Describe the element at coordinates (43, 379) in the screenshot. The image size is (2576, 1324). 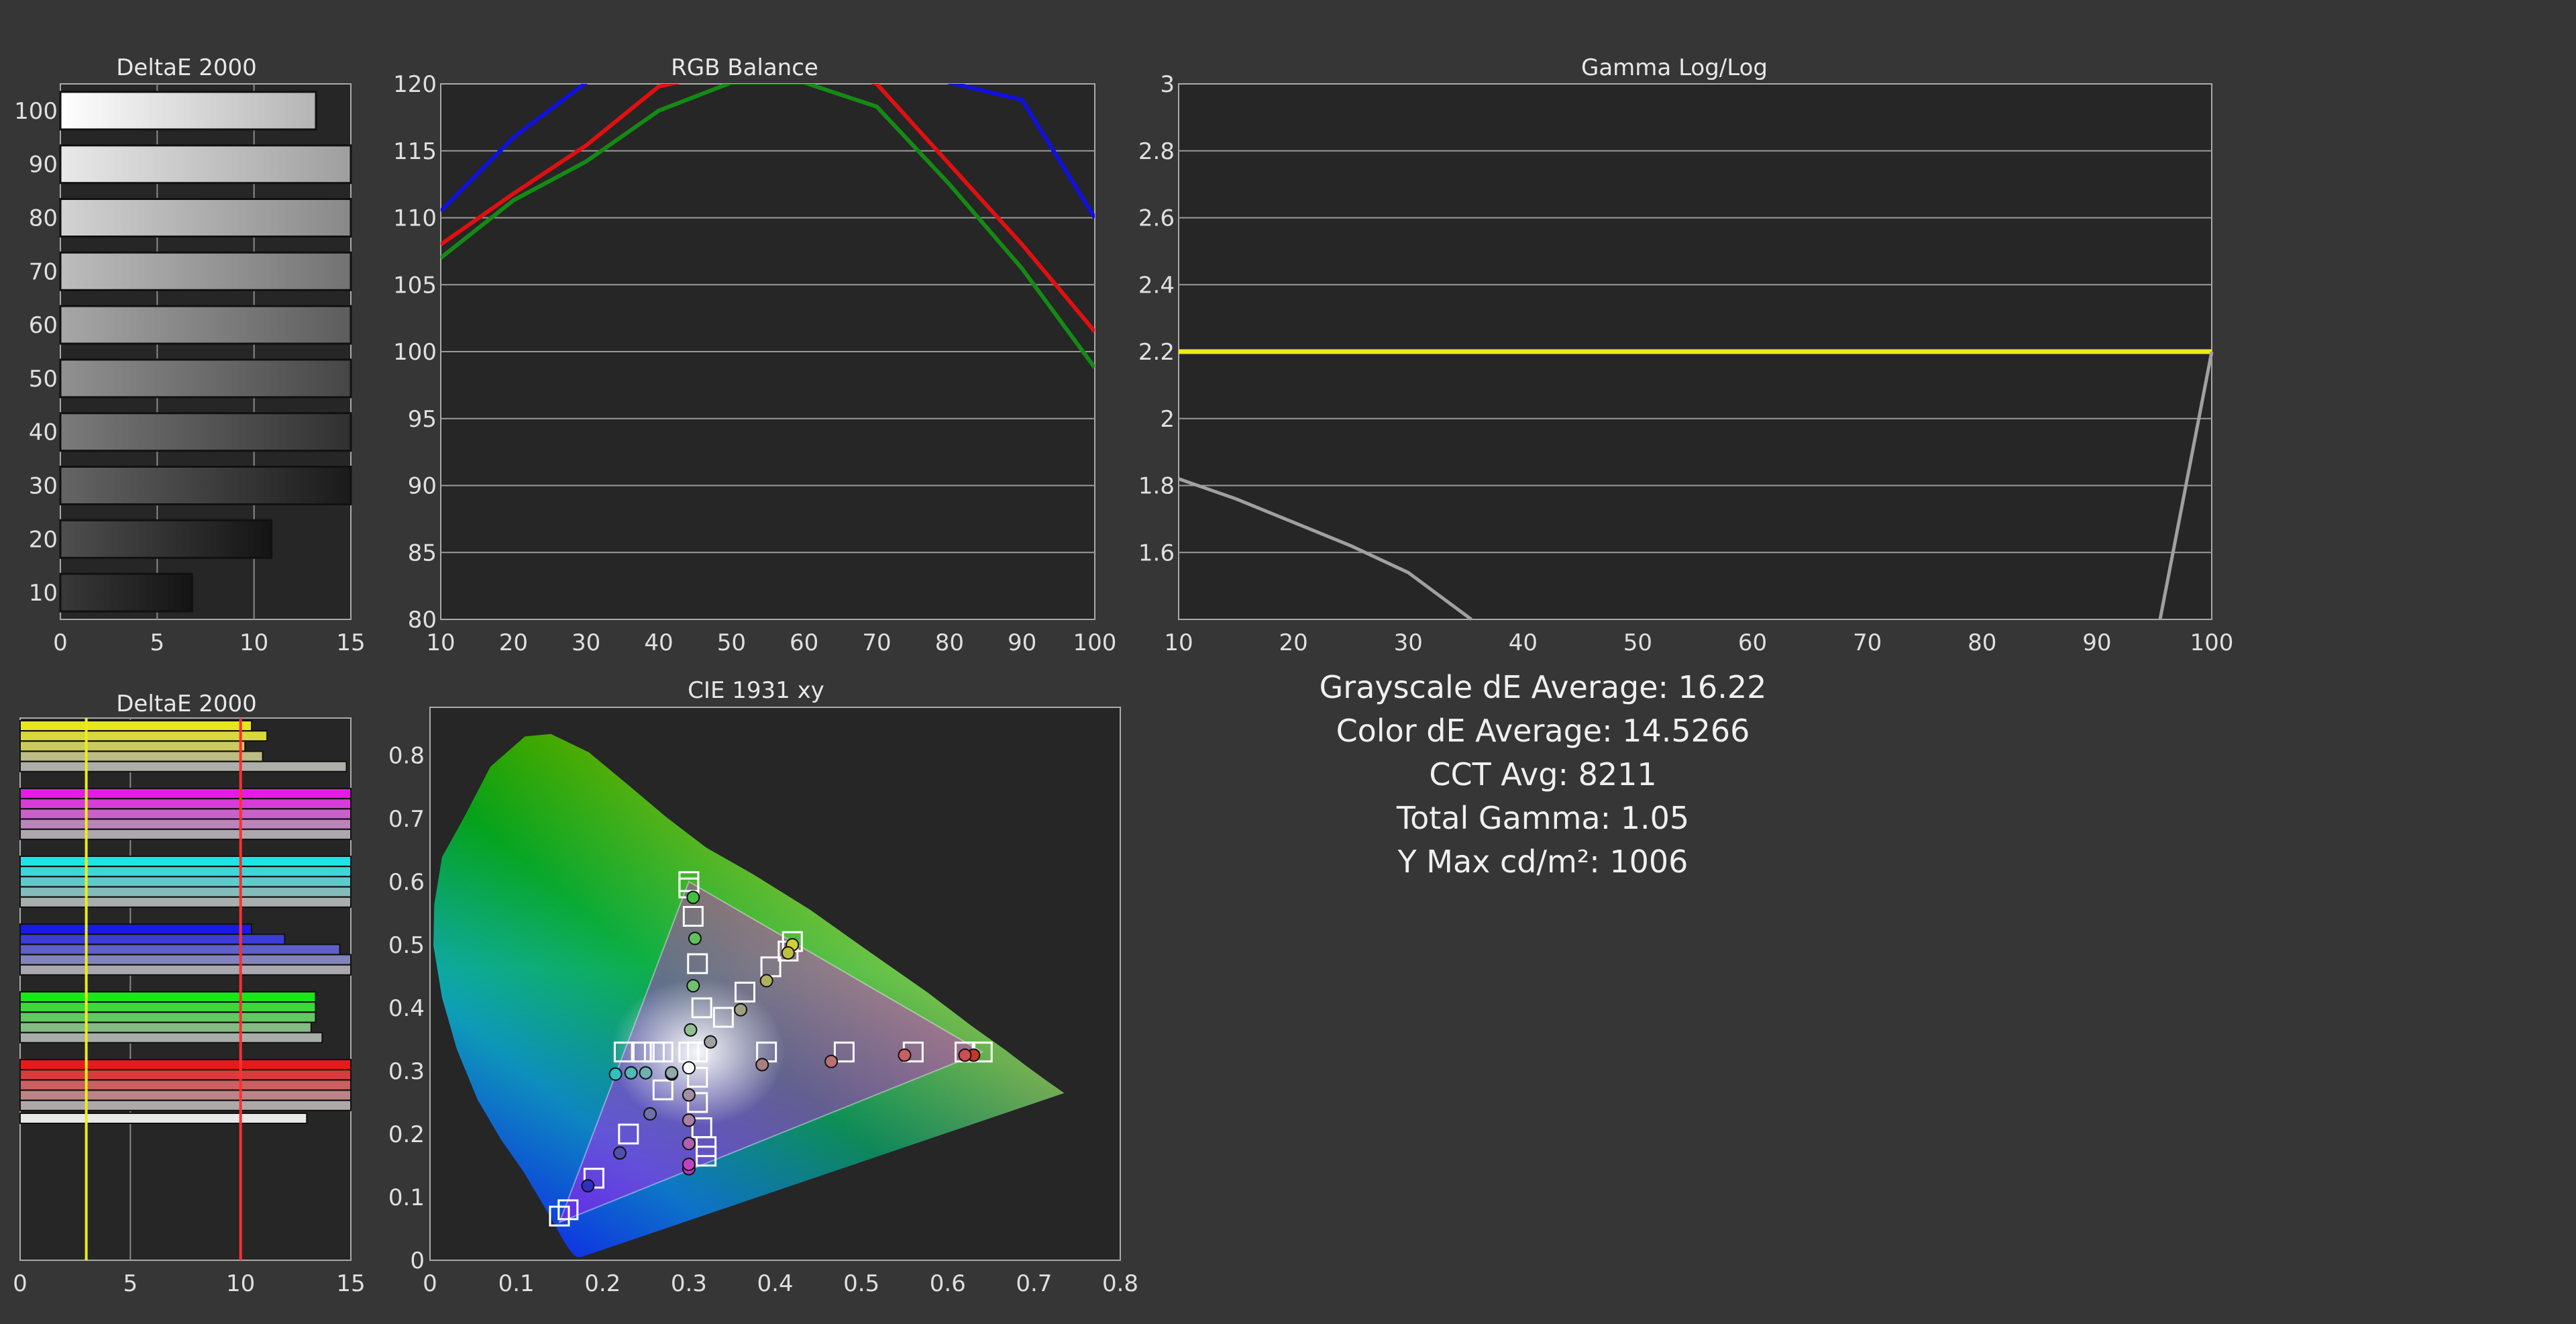
I see `gray-y-tick-label: 50` at that location.